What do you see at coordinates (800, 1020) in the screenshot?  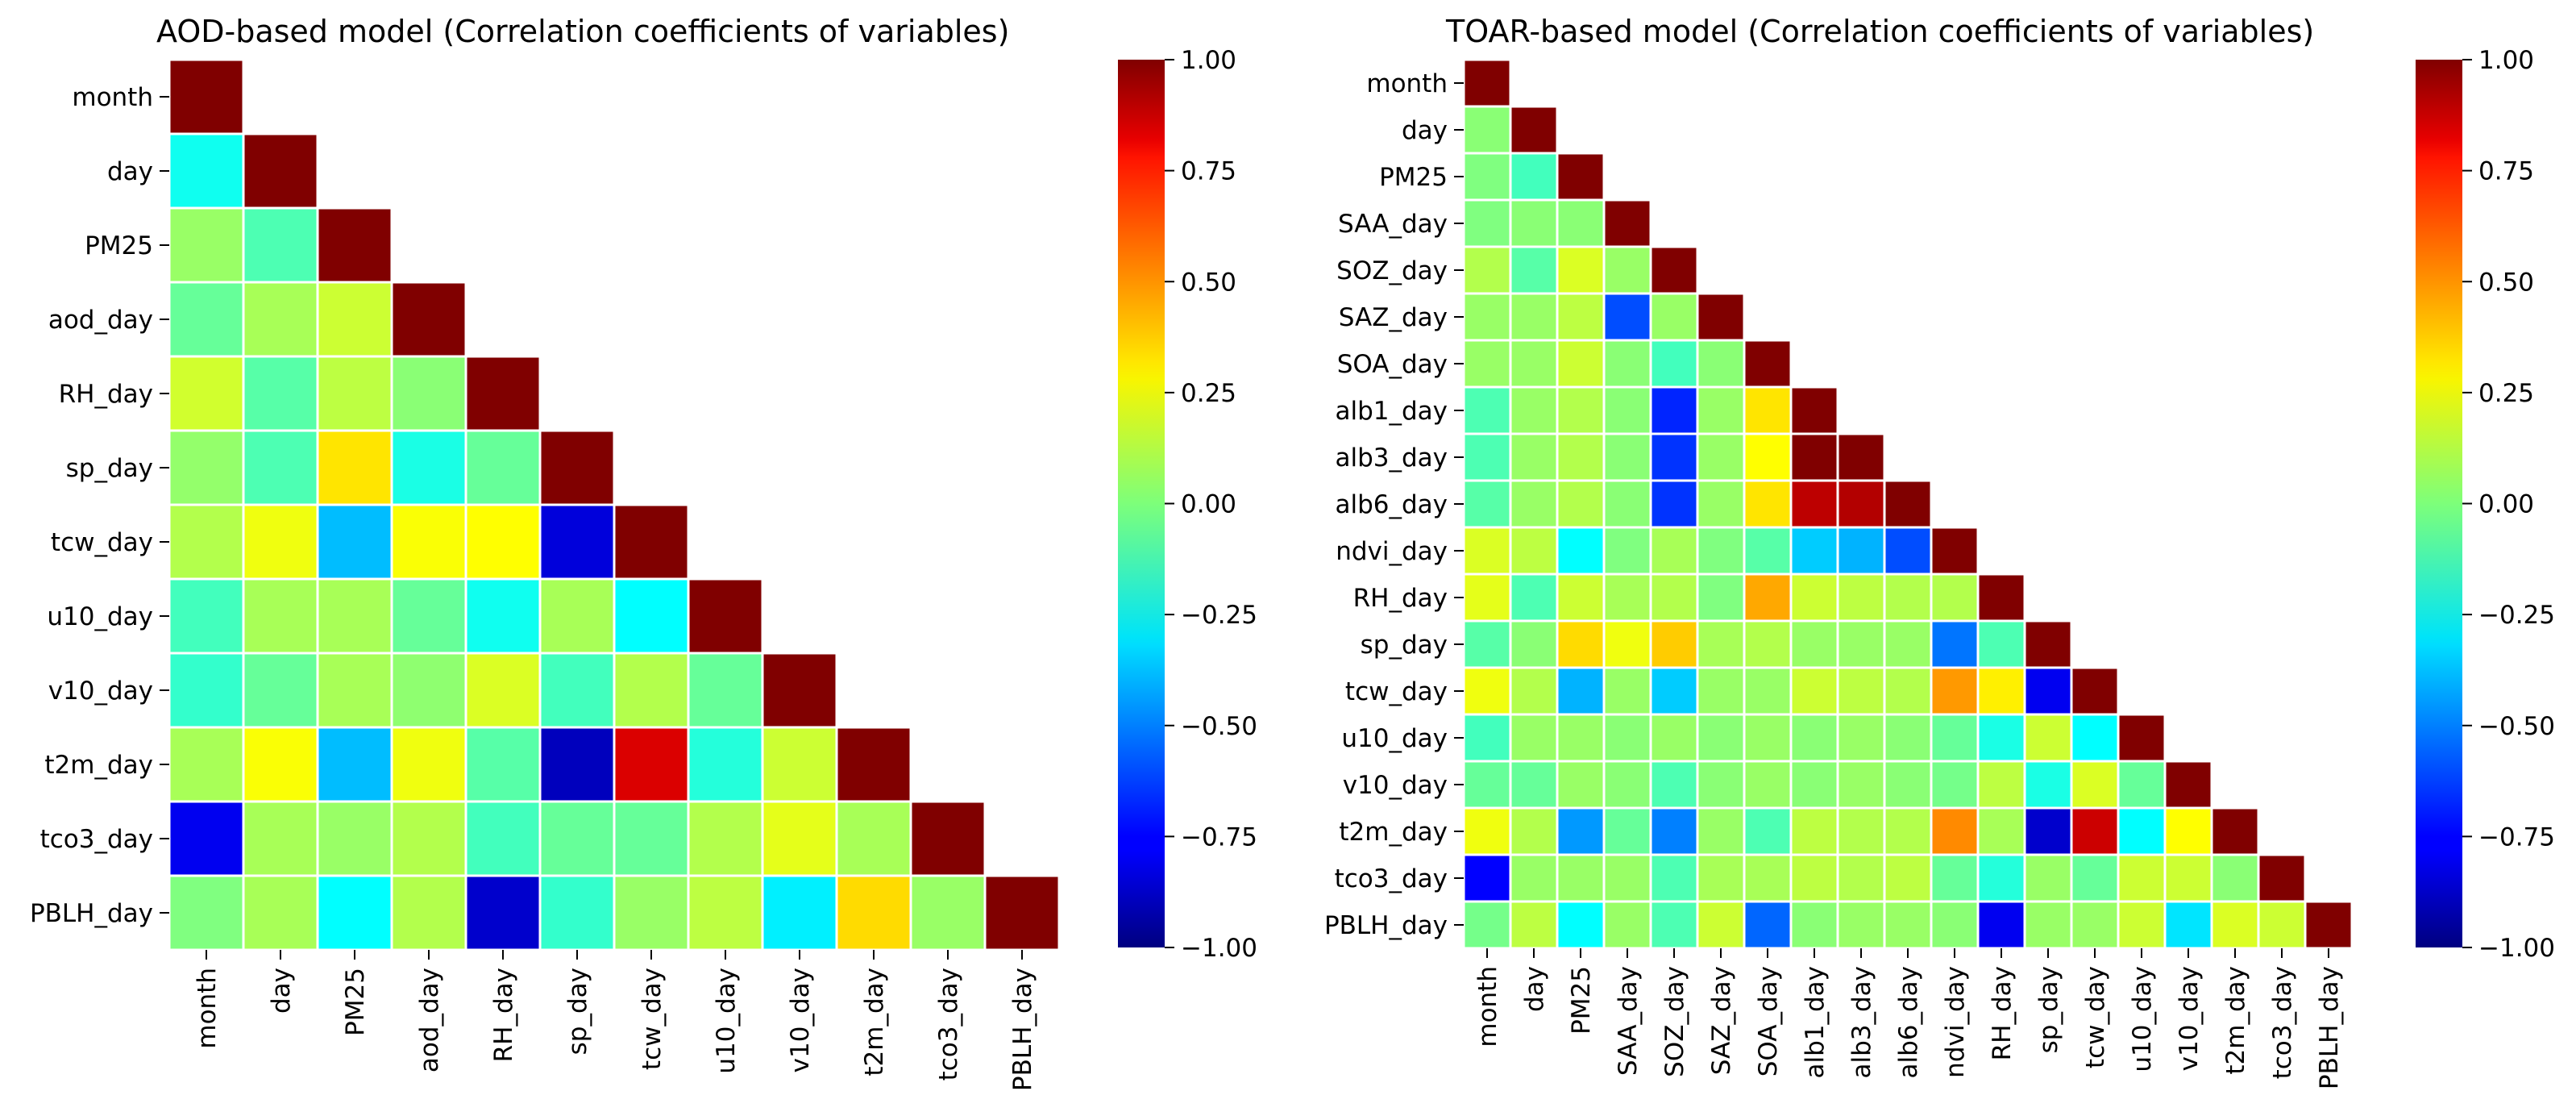 I see `x-tick-label: v10_day` at bounding box center [800, 1020].